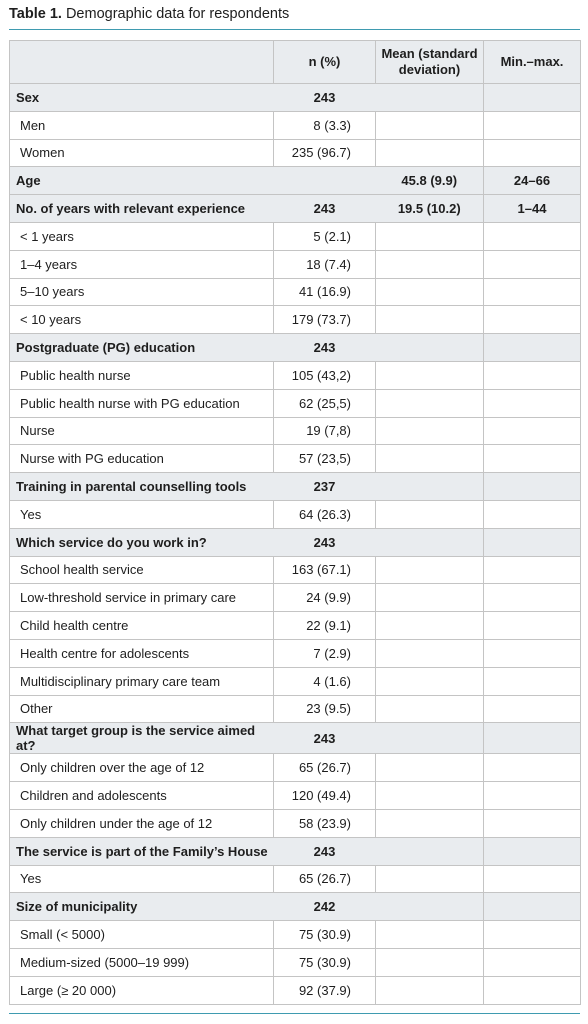 This screenshot has height=1024, width=588. I want to click on row-label-cell: Other, so click(141, 709).